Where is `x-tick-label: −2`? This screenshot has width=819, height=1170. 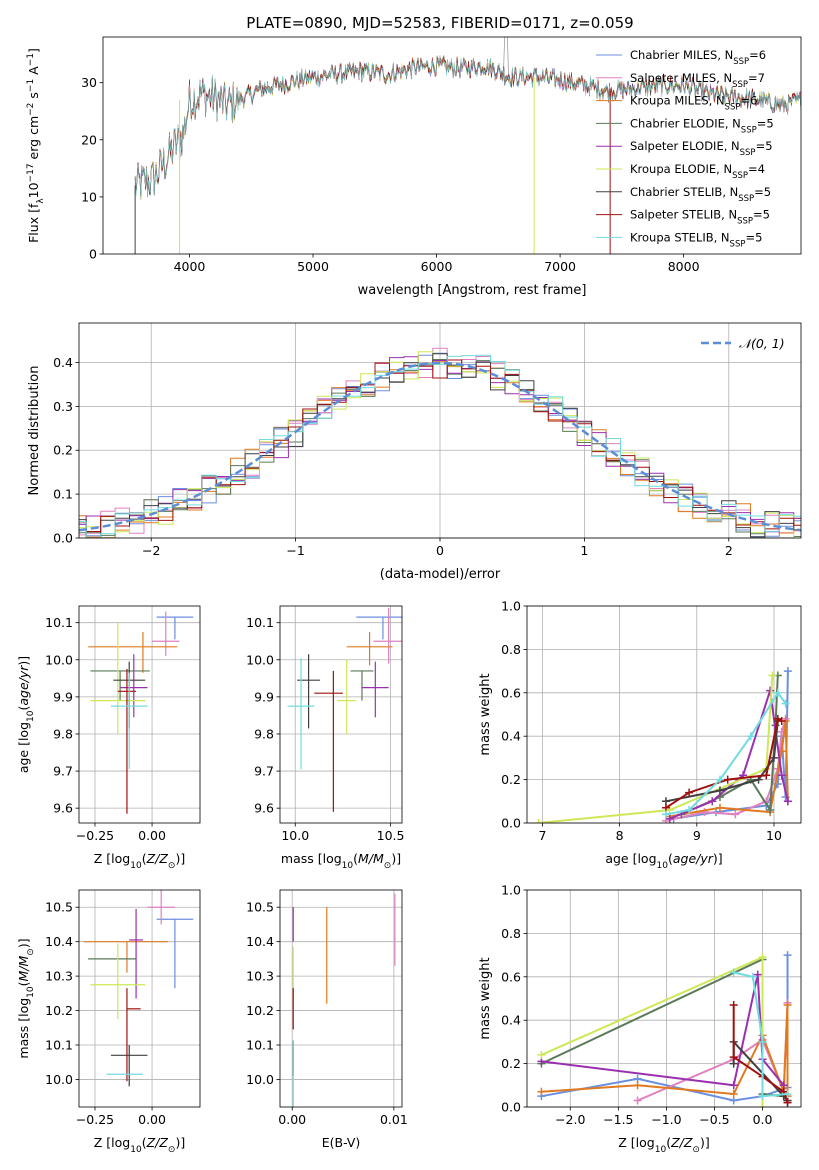
x-tick-label: −2 is located at coordinates (151, 550).